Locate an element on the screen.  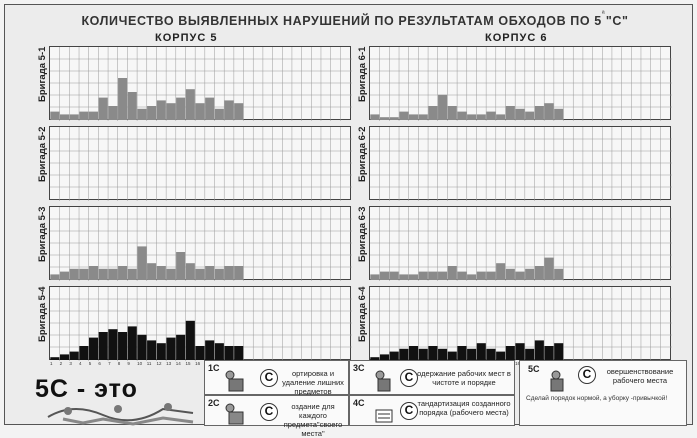
step-1-number: 1С is located at coordinates (214, 368).